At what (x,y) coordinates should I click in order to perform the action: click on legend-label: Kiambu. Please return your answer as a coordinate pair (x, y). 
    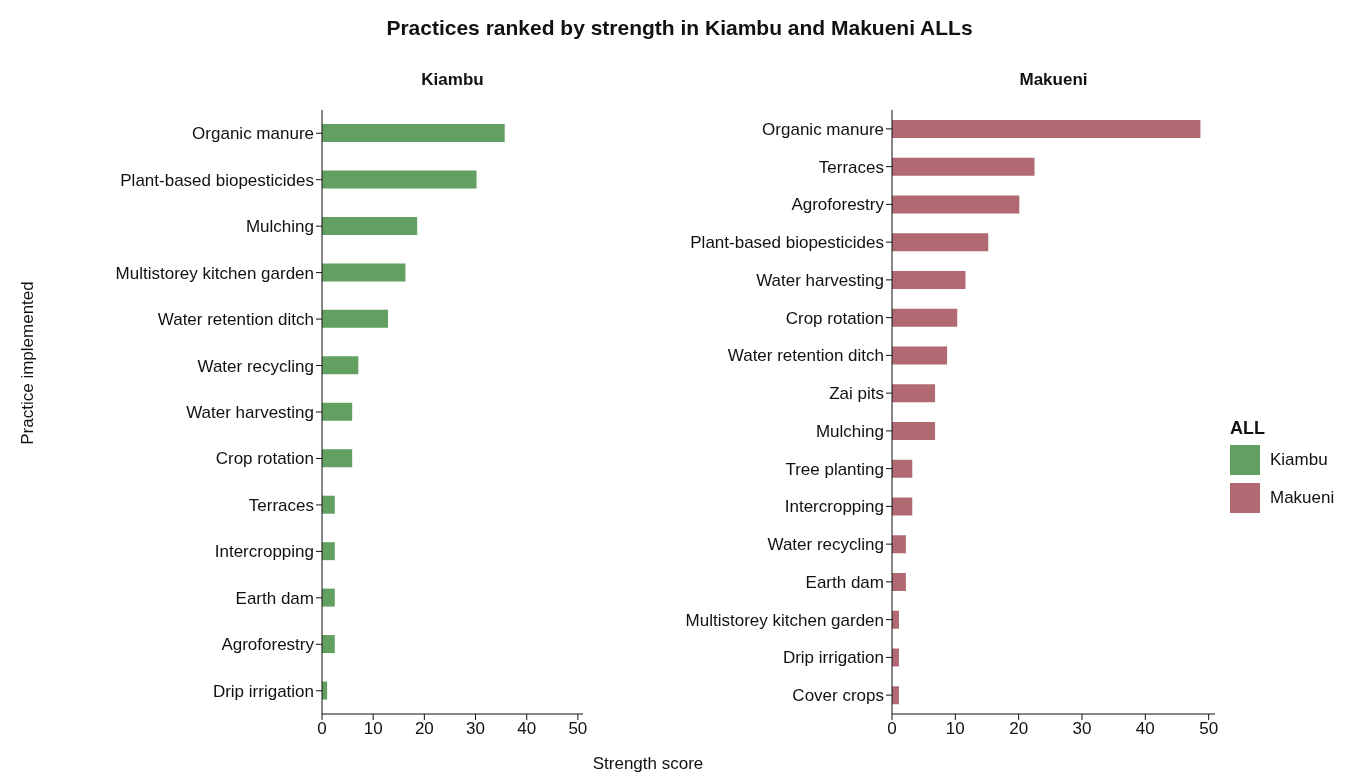
    Looking at the image, I should click on (1299, 460).